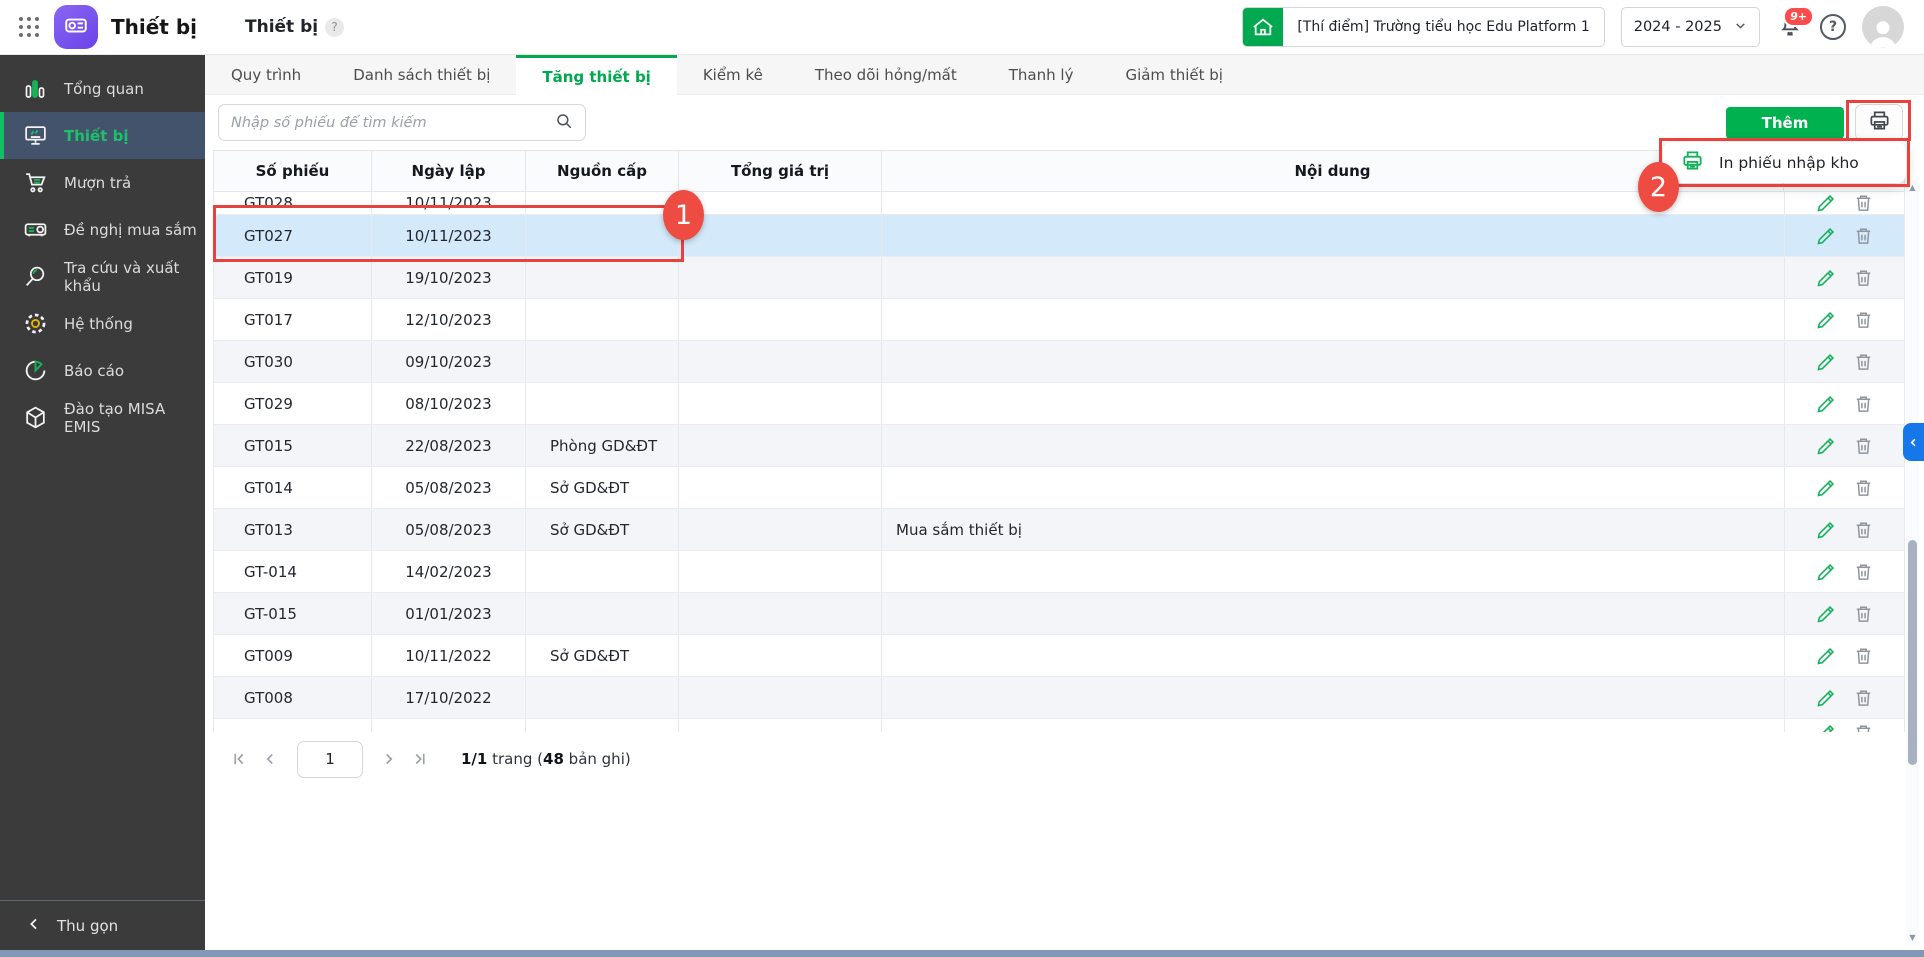  What do you see at coordinates (422, 74) in the screenshot?
I see `tab-danh-sach-thiet-bi: Danh sách thiết bị` at bounding box center [422, 74].